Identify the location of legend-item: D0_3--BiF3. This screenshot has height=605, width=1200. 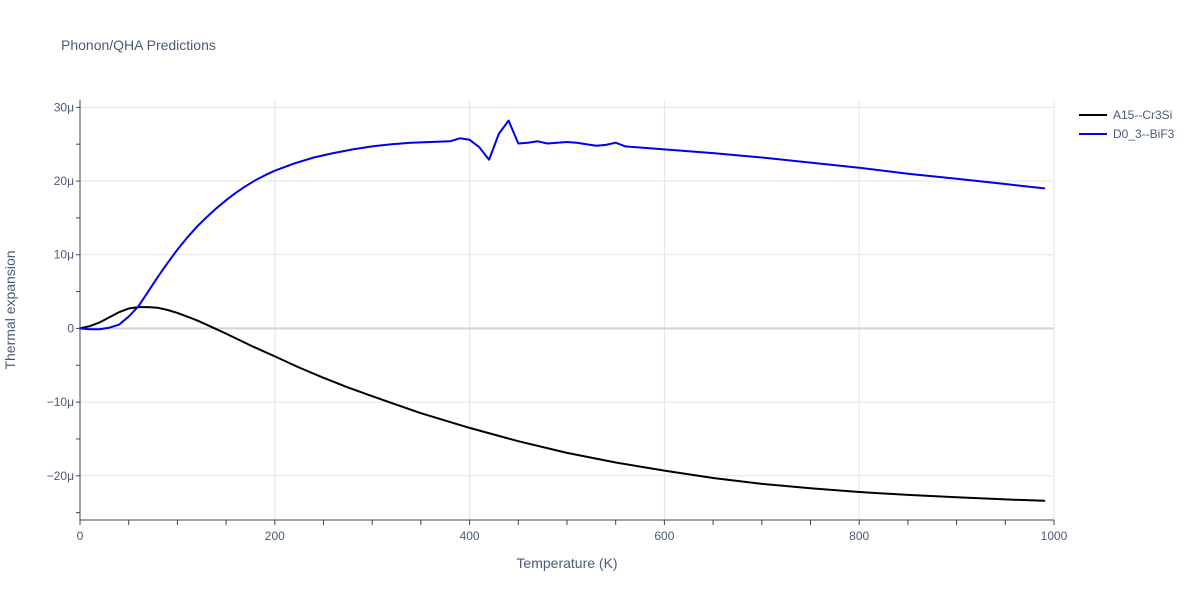
(1127, 134).